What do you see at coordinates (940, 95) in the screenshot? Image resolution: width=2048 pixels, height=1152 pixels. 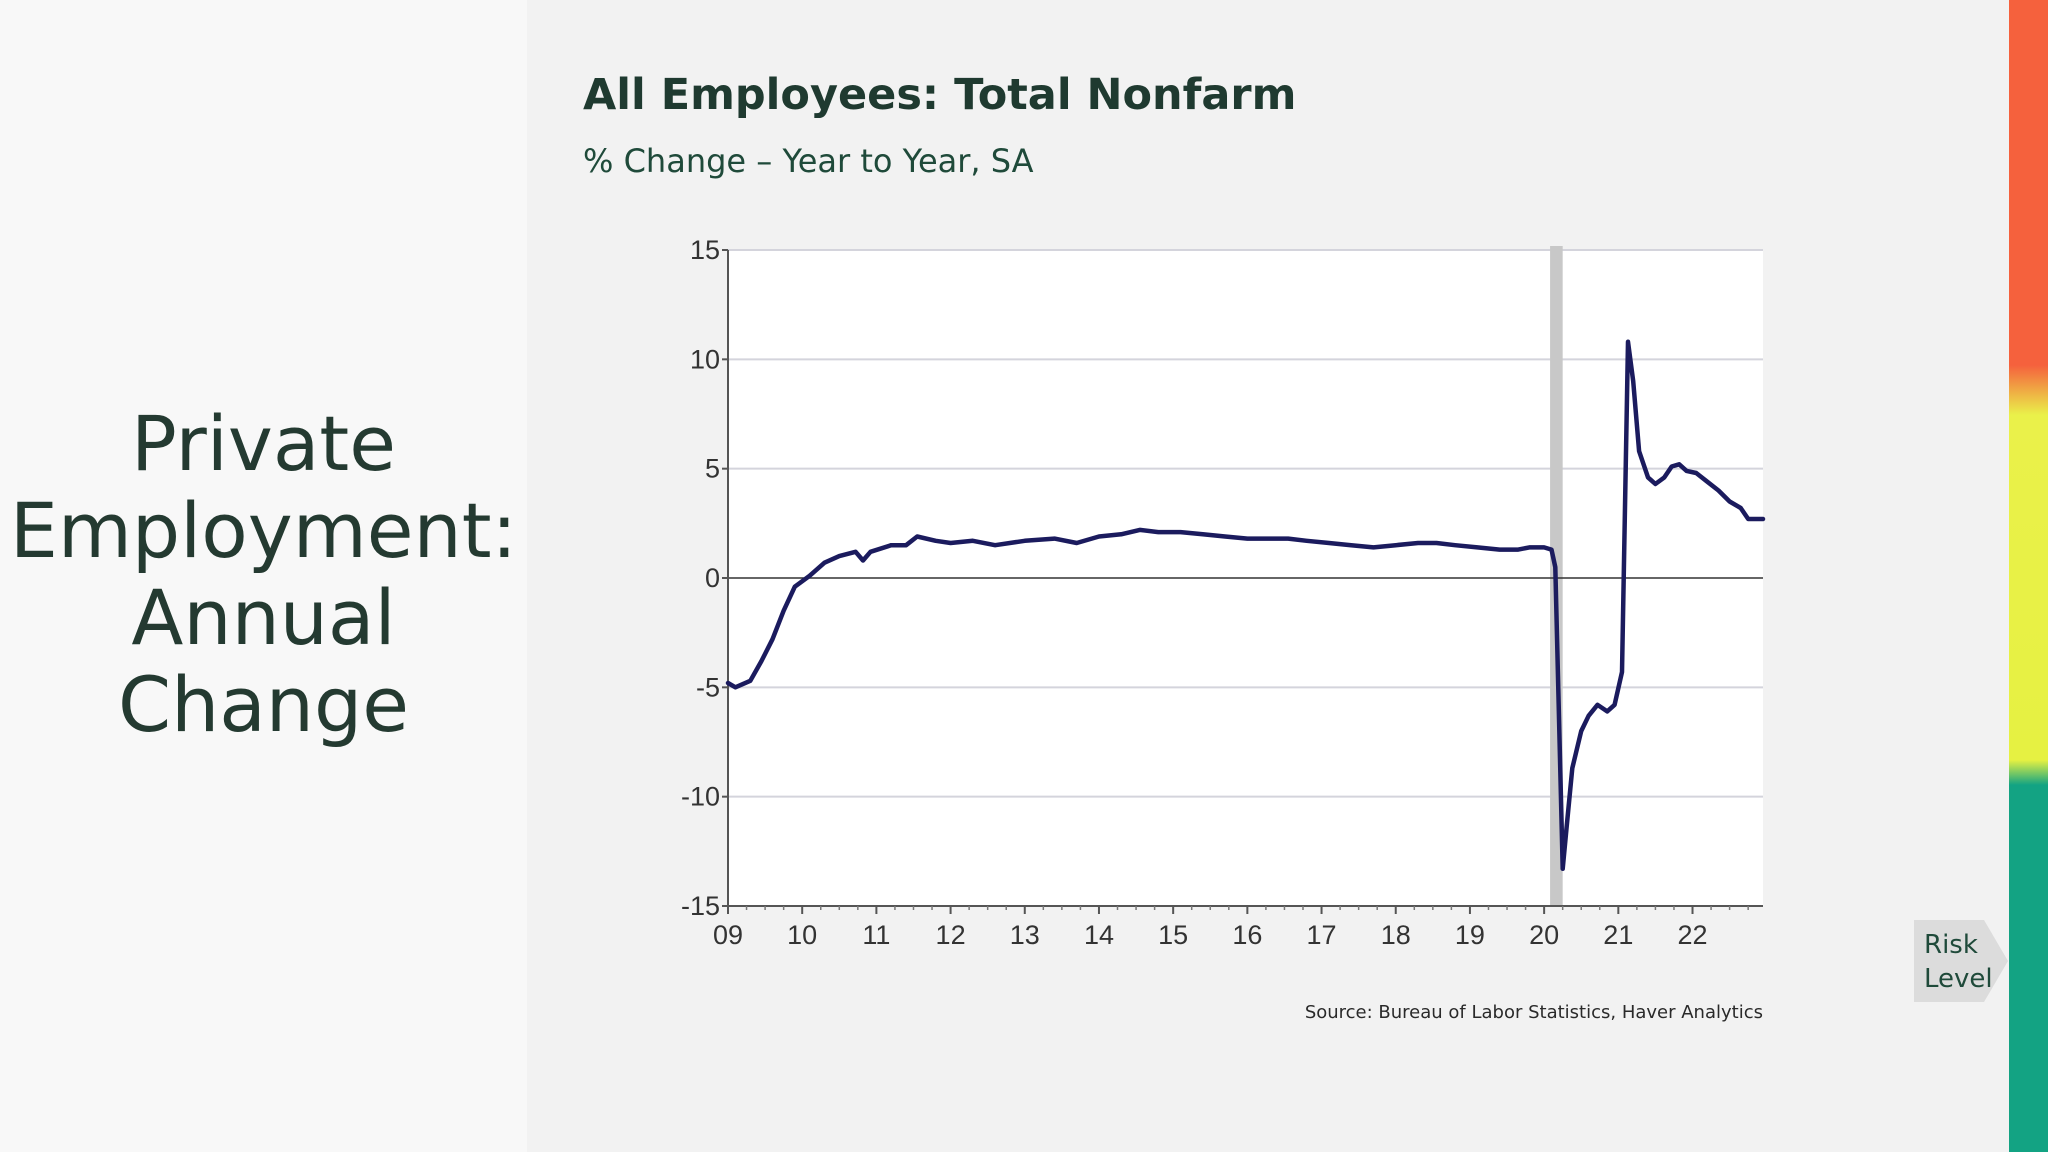 I see `chart-title: All Employees: Total Nonfarm` at bounding box center [940, 95].